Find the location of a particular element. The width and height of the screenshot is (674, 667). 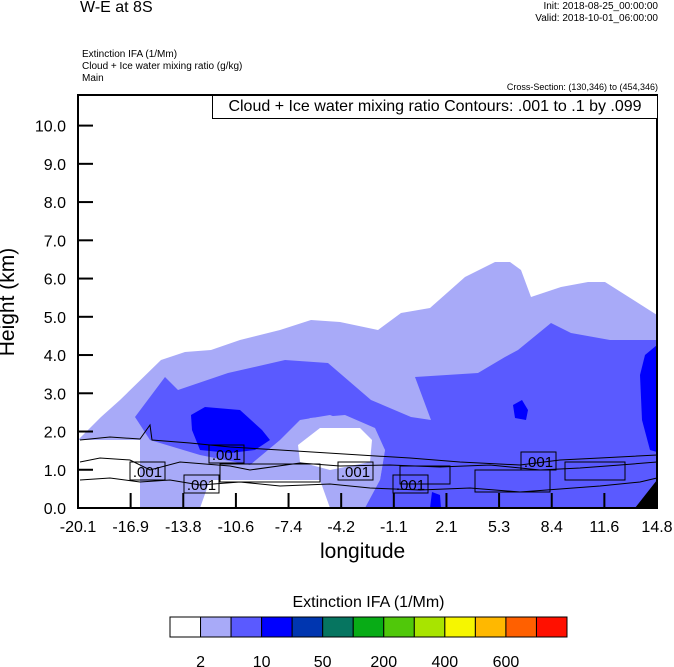

shade-level-3-small is located at coordinates (520, 410).